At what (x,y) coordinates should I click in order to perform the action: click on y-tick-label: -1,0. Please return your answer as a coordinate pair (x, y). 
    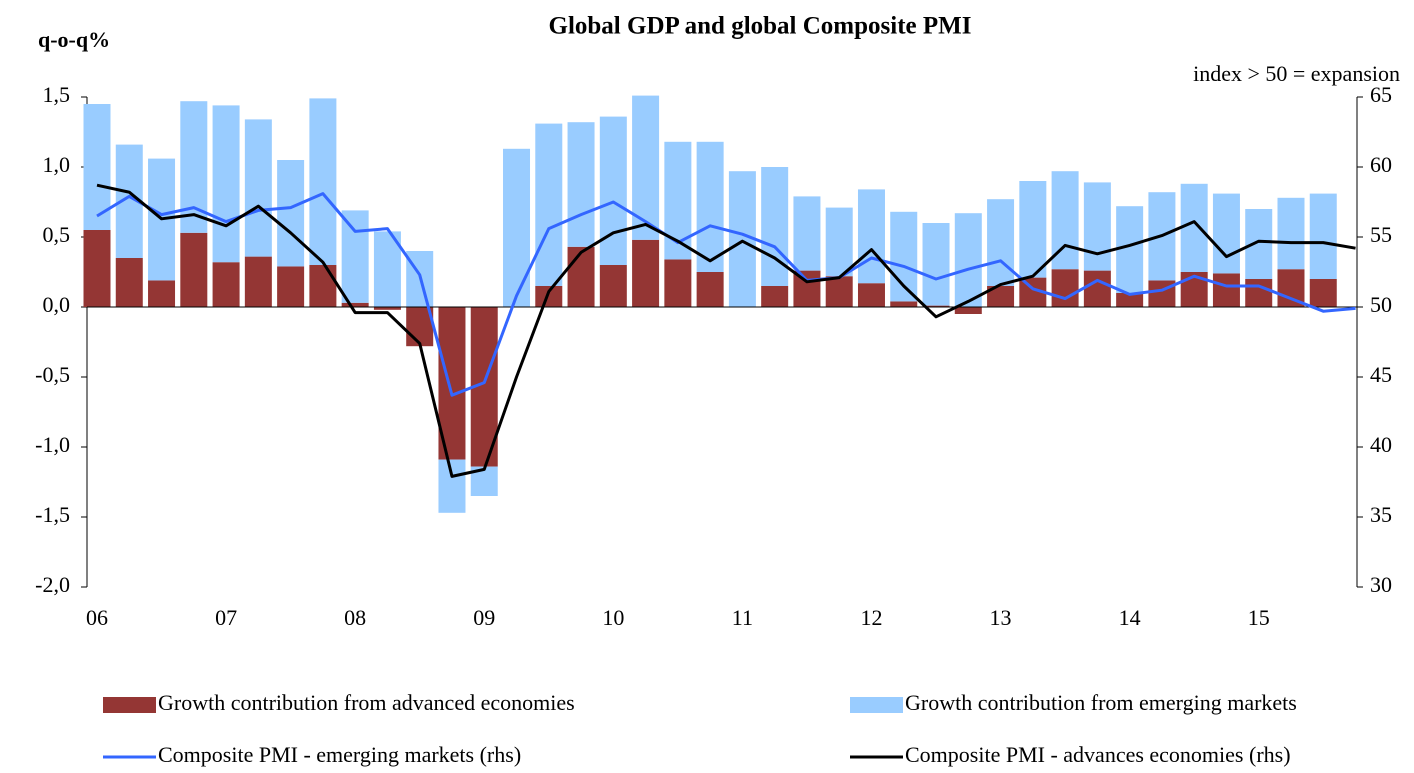
    Looking at the image, I should click on (52, 444).